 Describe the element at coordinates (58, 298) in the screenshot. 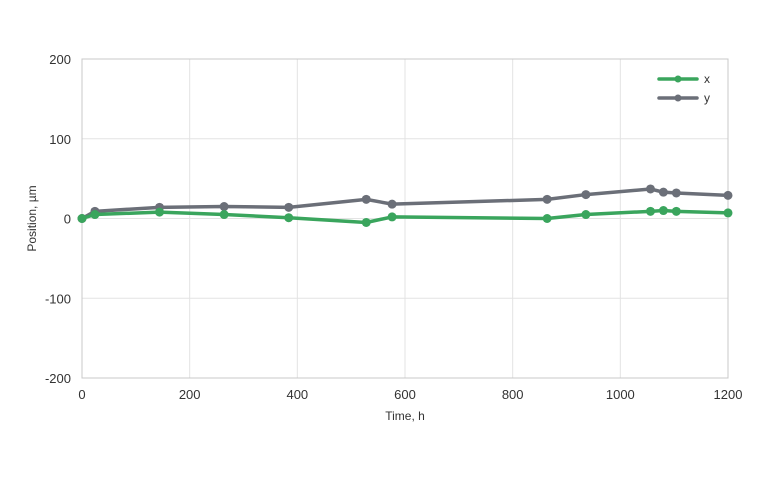

I see `y-tick-label: -100` at that location.